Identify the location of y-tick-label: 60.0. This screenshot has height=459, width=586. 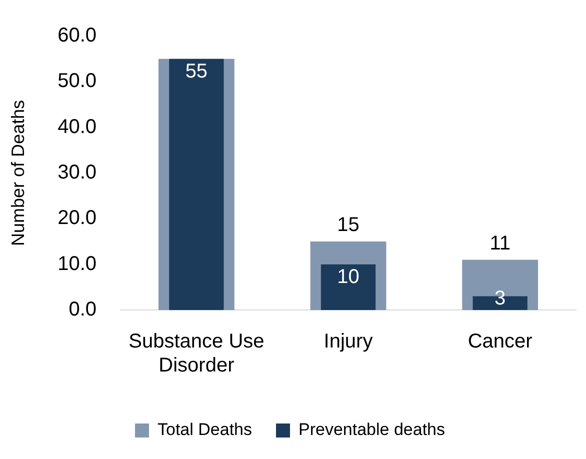
(77, 35).